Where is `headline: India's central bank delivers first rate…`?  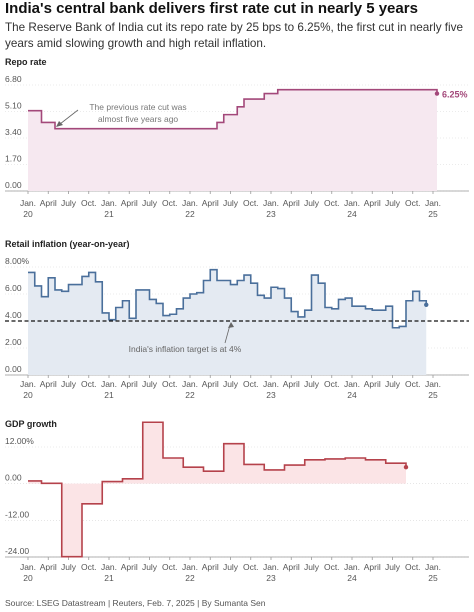 headline: India's central bank delivers first rate… is located at coordinates (211, 8).